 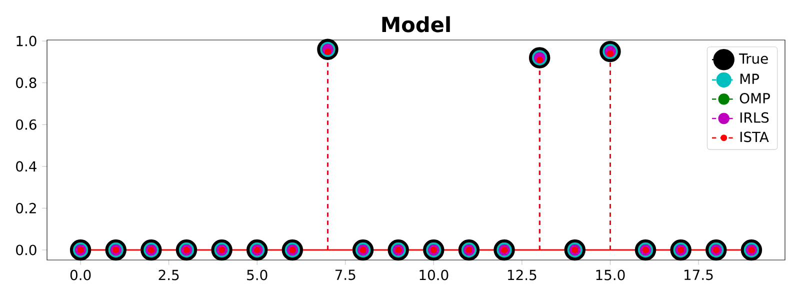 I want to click on legend-label: OMP, so click(x=755, y=98).